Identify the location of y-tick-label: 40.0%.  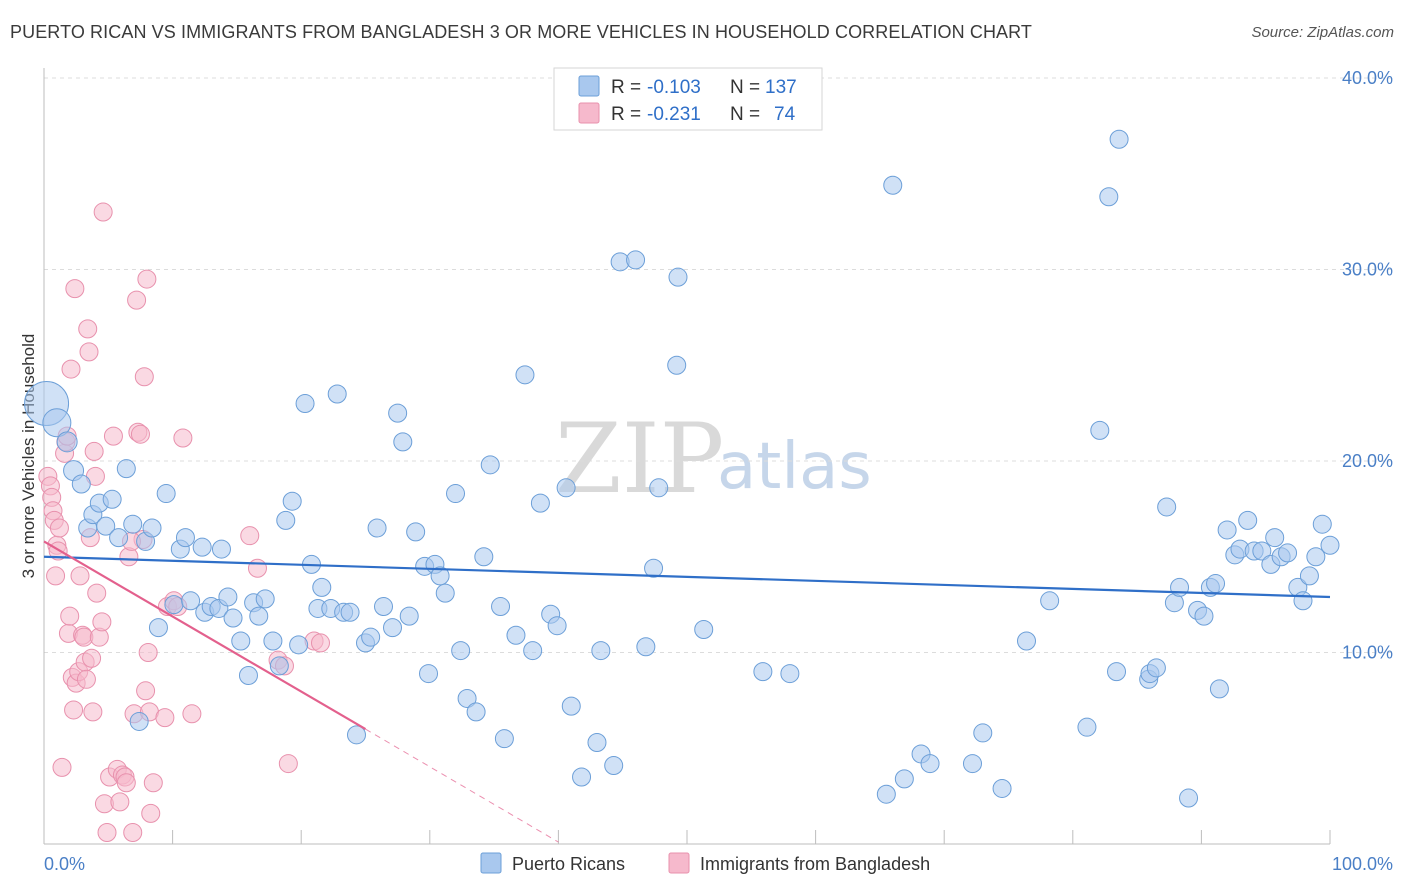
(1367, 78).